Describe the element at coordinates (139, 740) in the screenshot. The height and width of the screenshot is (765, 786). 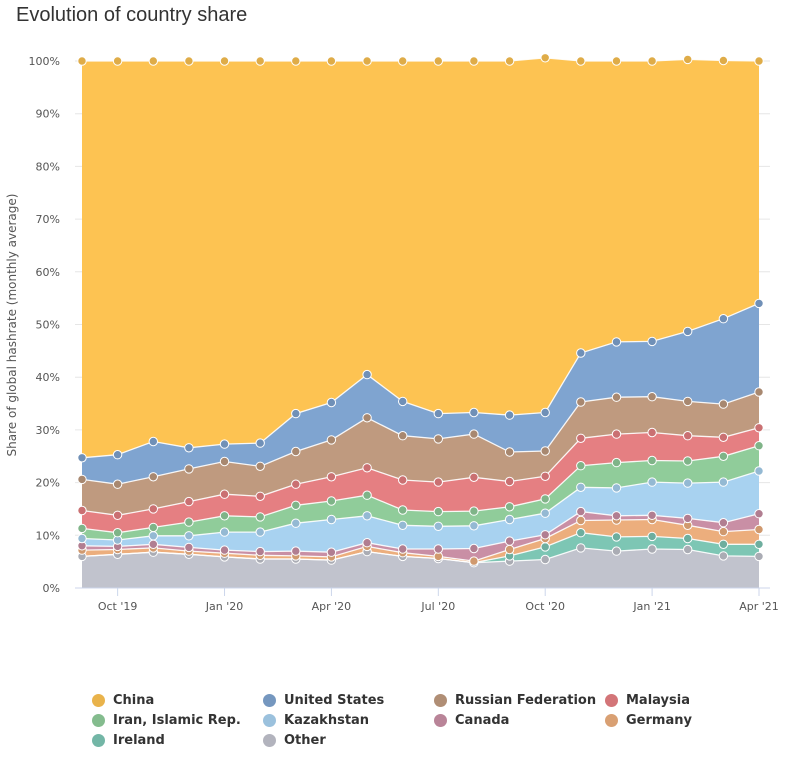
I see `legend-label: Ireland` at that location.